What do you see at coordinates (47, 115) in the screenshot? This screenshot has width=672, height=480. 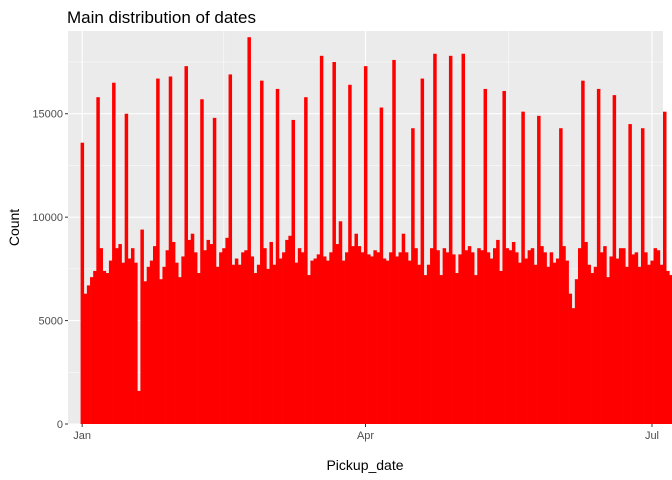 I see `y-tick-label: 15000` at bounding box center [47, 115].